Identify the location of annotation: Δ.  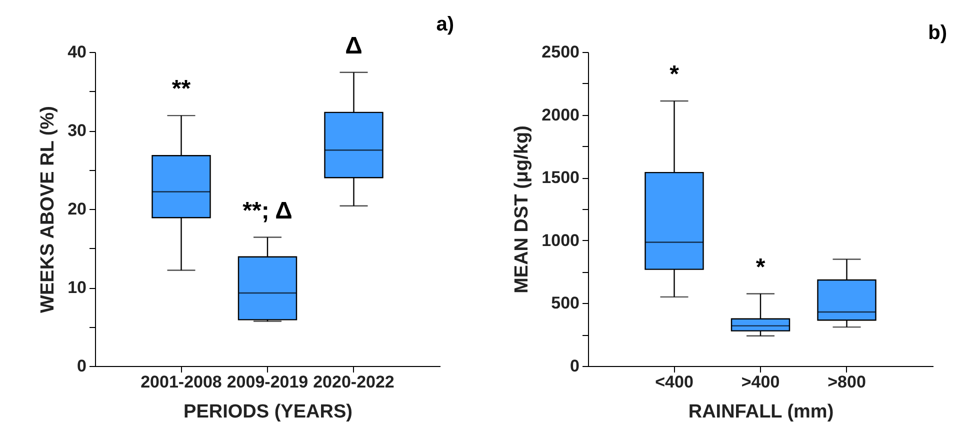
(353, 46).